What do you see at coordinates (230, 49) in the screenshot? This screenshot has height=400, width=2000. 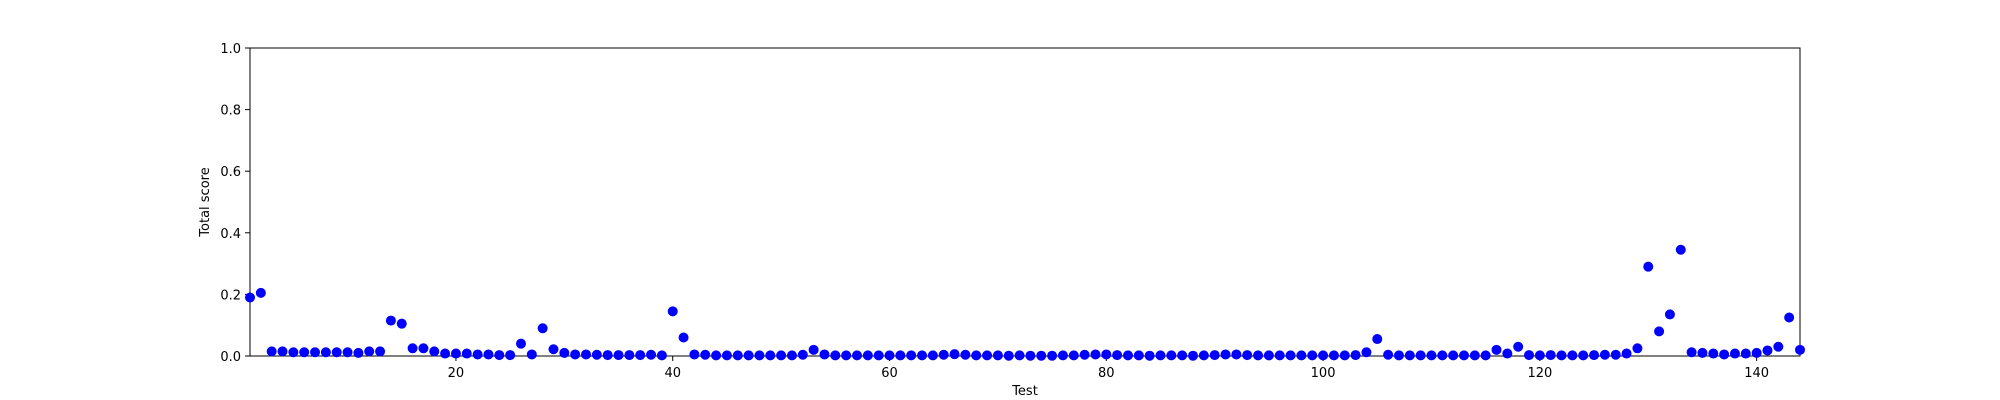 I see `y-tick-label: 1.0` at bounding box center [230, 49].